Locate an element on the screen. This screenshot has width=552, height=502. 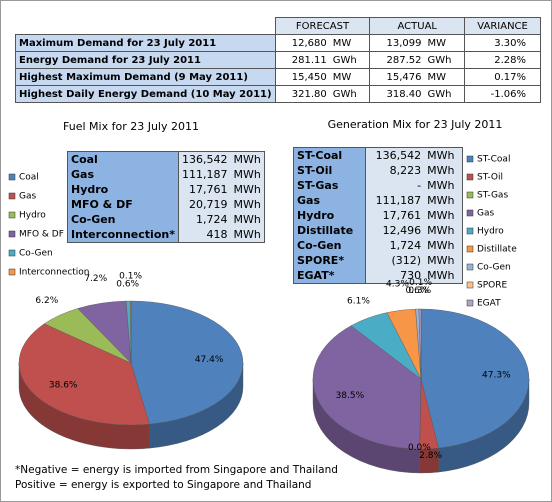
row: ST-Gas - MWh is located at coordinates (378, 185).